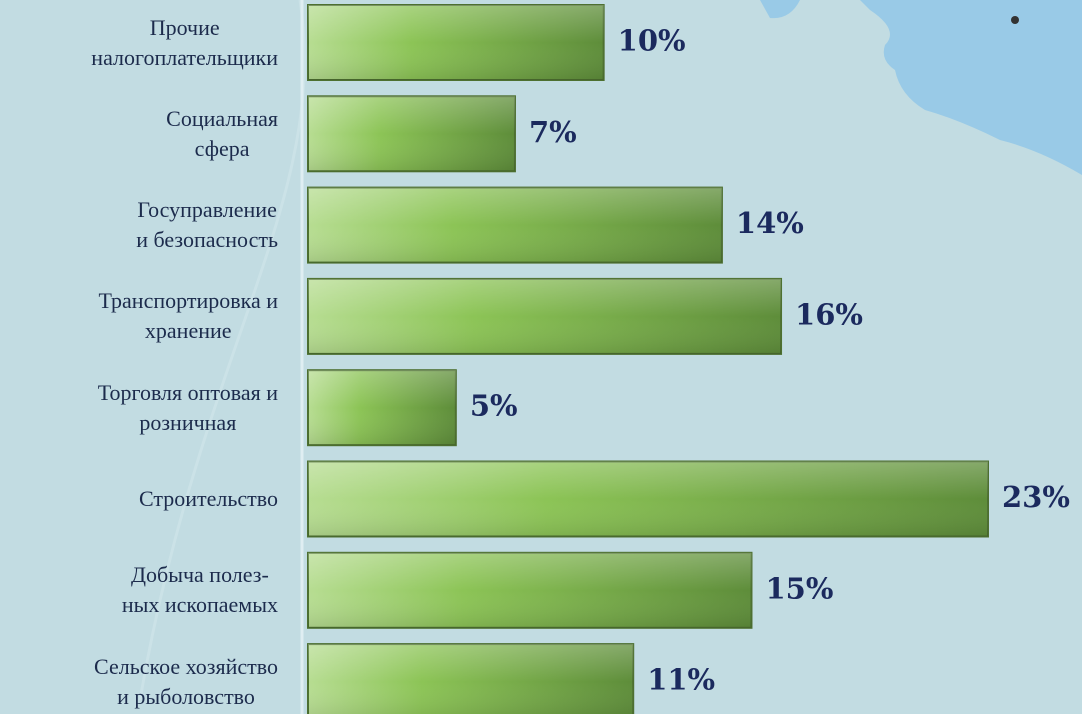 Image resolution: width=1082 pixels, height=714 pixels. What do you see at coordinates (188, 408) in the screenshot?
I see `category-label: Торговля оптовая и розничная` at bounding box center [188, 408].